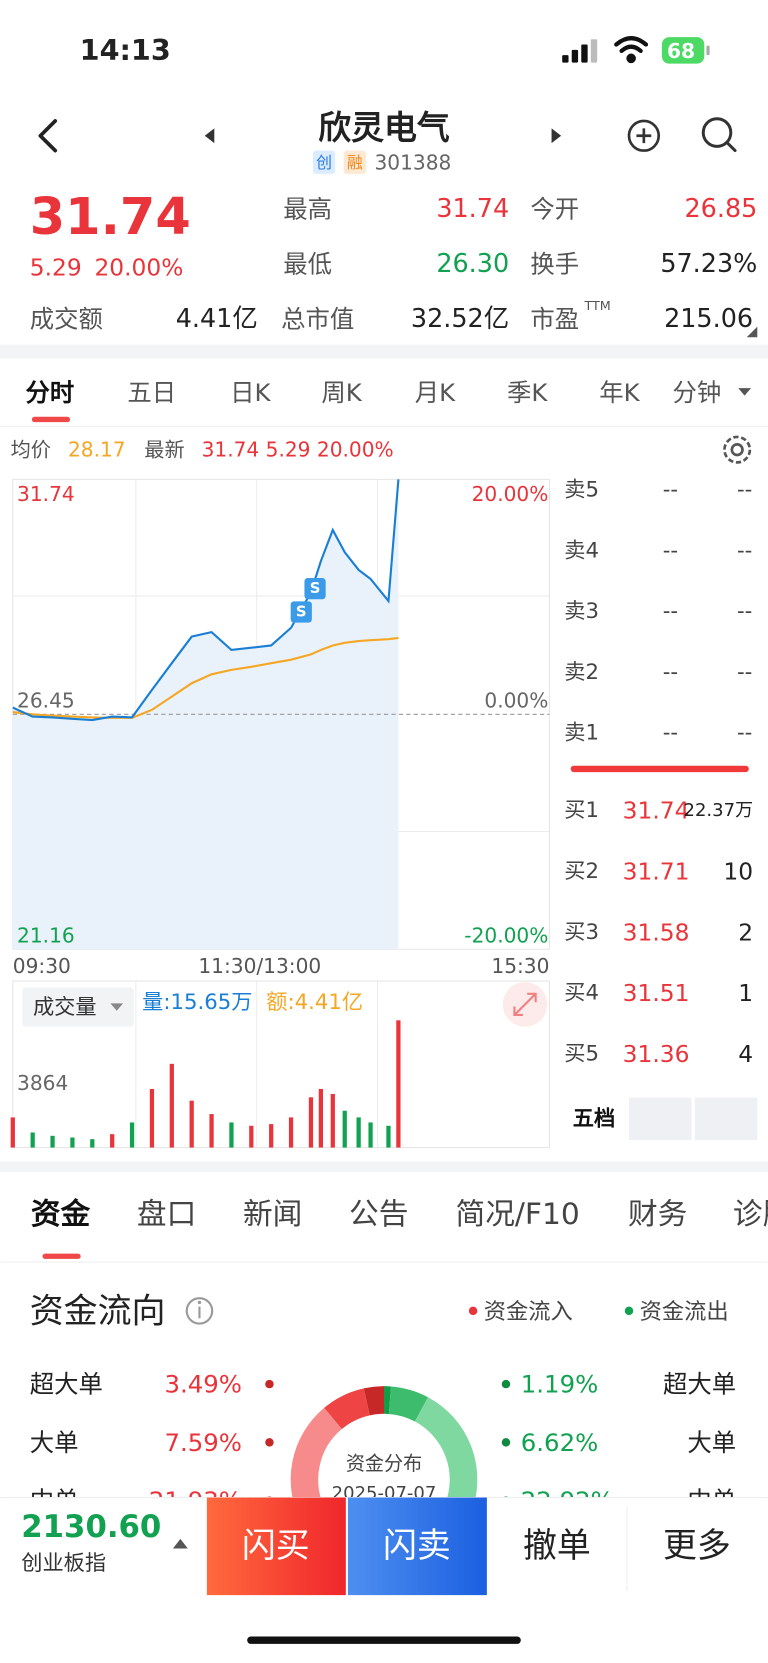 Image resolution: width=768 pixels, height=1663 pixels. What do you see at coordinates (581, 550) in the screenshot?
I see `ask-label: 卖4` at bounding box center [581, 550].